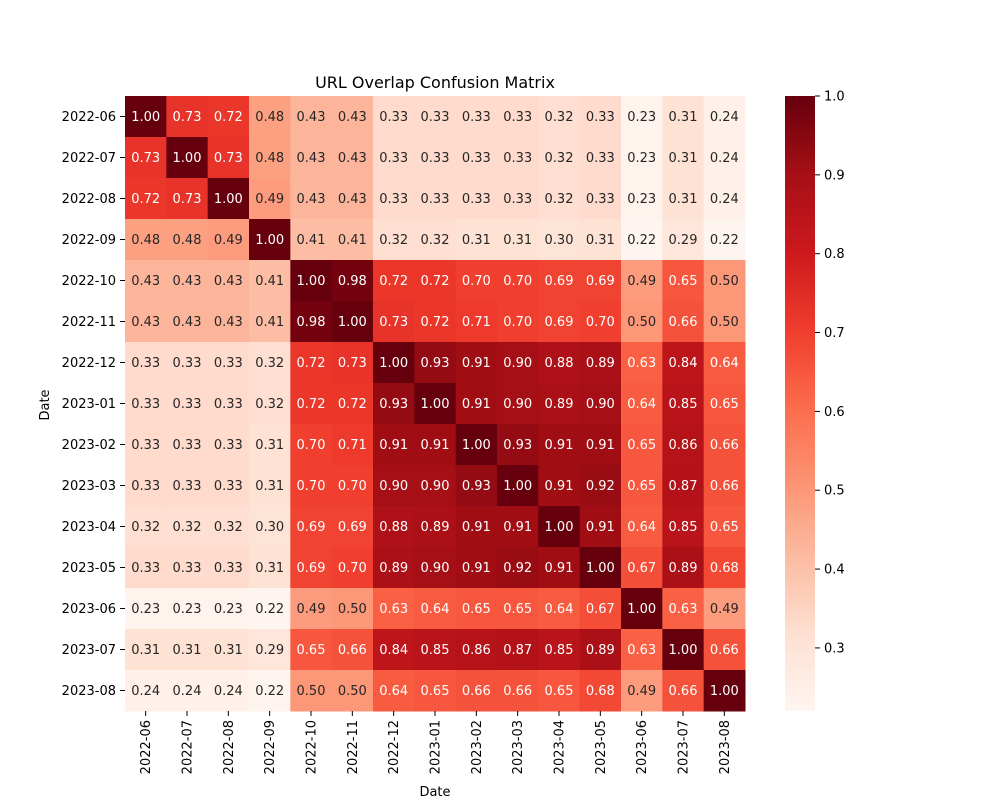 The image size is (1000, 800). What do you see at coordinates (834, 648) in the screenshot?
I see `colorbar-tick-label: 0.3` at bounding box center [834, 648].